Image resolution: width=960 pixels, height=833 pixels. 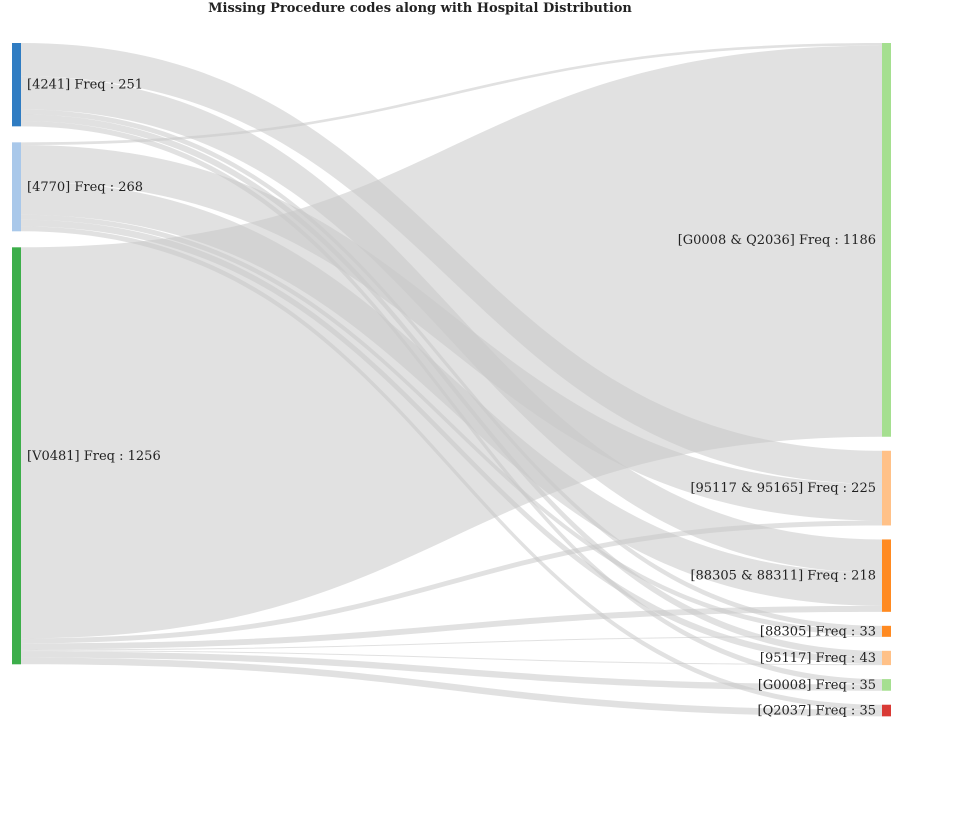 I want to click on target-label-g0008: [G0008] Freq : 35, so click(x=817, y=685).